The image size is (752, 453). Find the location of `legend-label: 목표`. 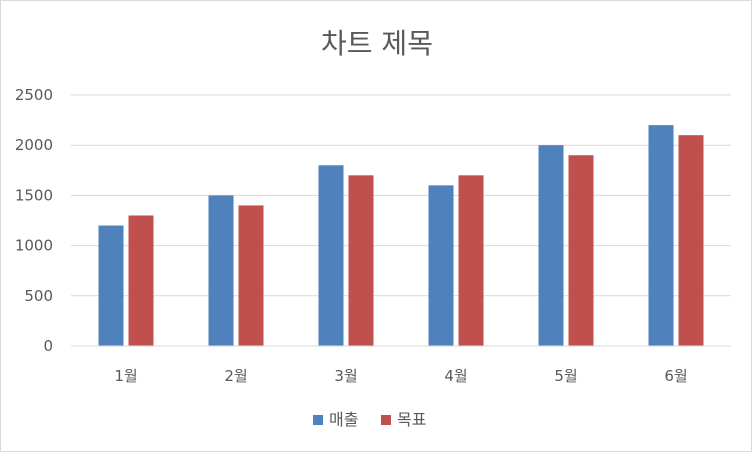

legend-label: 목표 is located at coordinates (411, 419).